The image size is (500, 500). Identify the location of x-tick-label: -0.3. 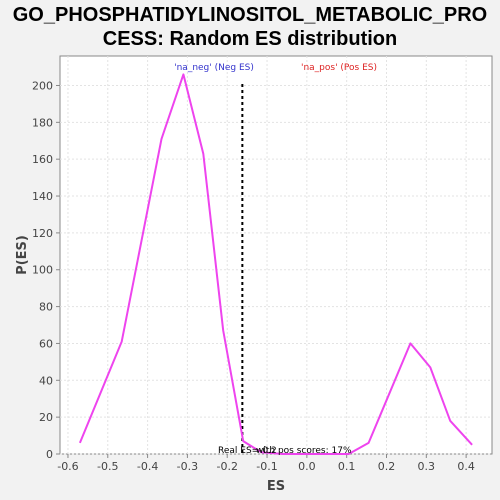
(187, 466).